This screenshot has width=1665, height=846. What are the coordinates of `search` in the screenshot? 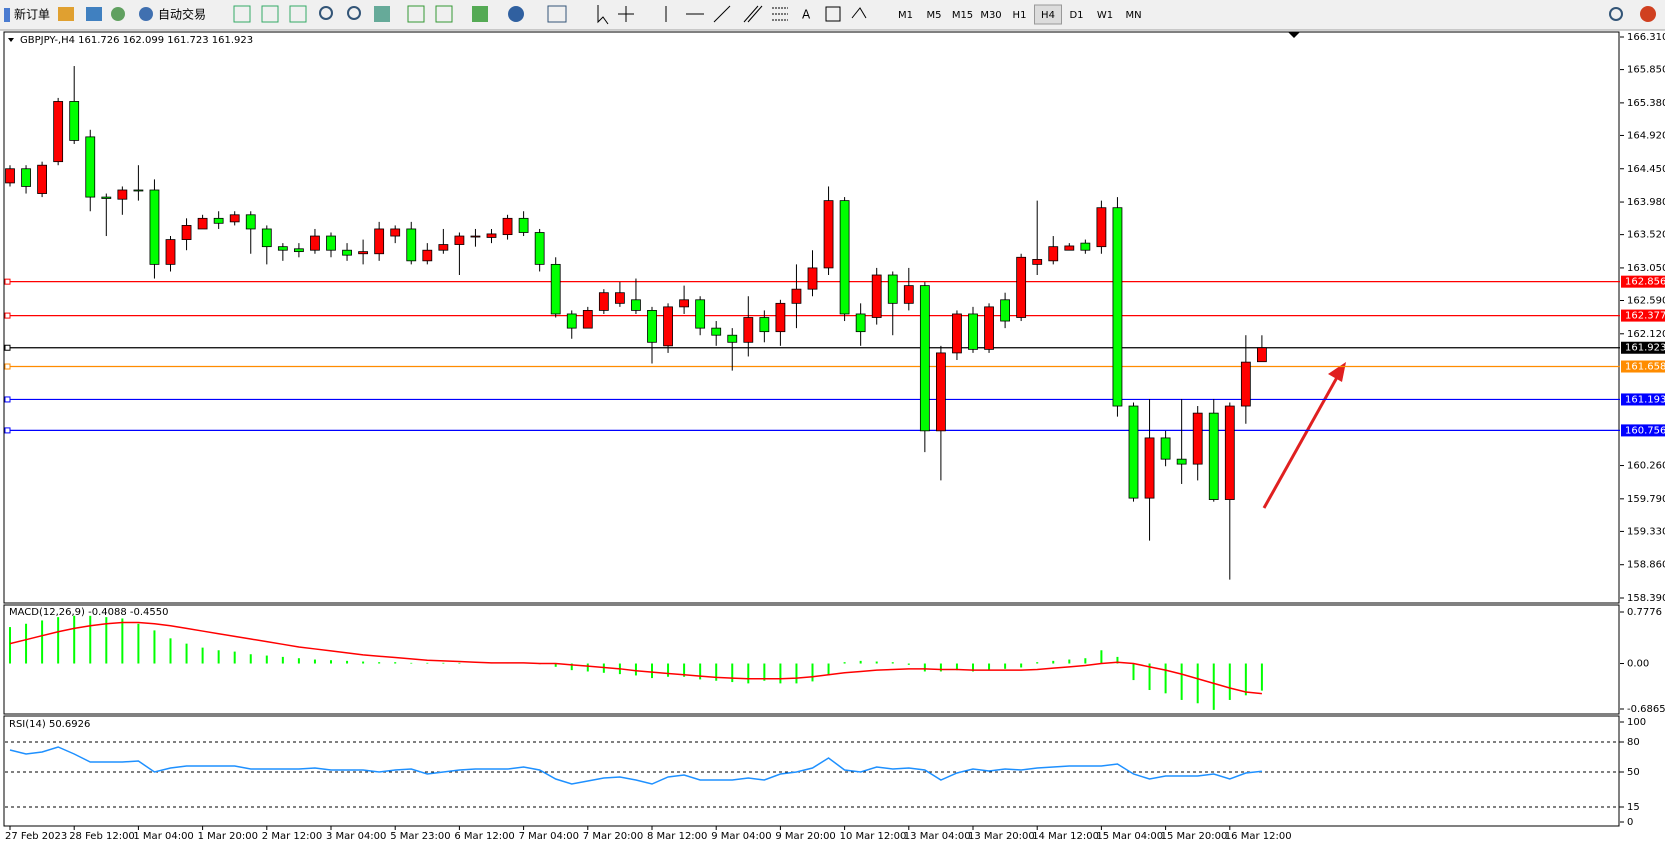 It's located at (1616, 14).